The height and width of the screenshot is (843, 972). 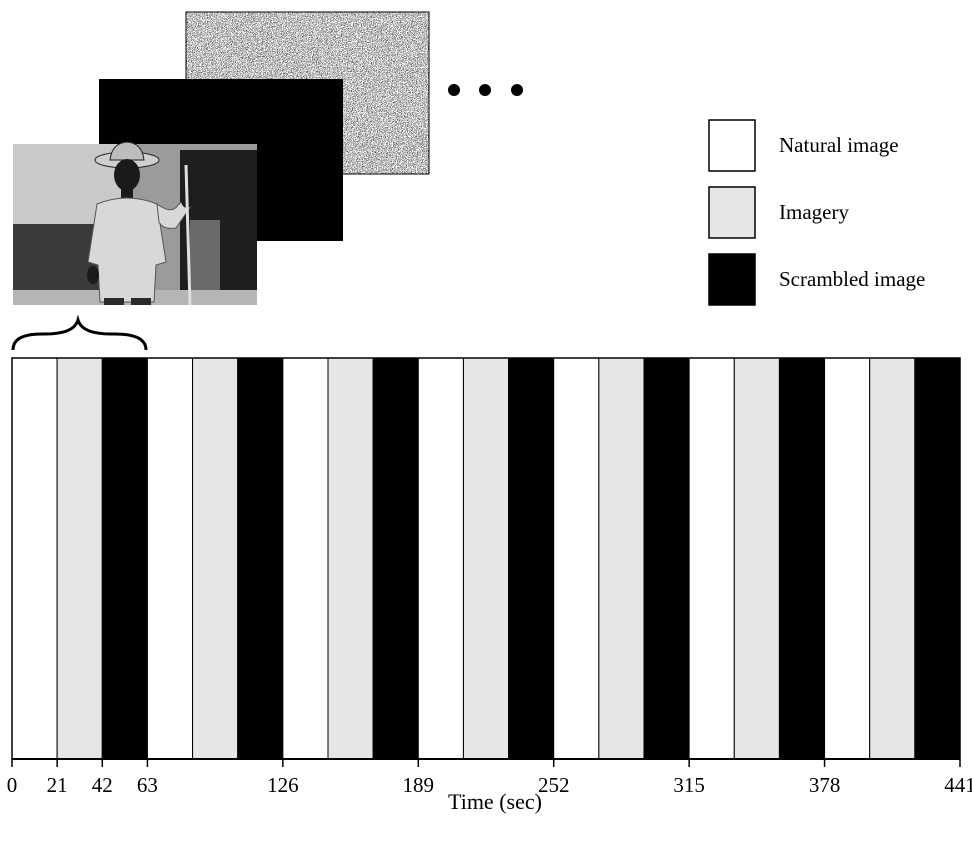 What do you see at coordinates (102, 785) in the screenshot?
I see `x-tick-label: 42` at bounding box center [102, 785].